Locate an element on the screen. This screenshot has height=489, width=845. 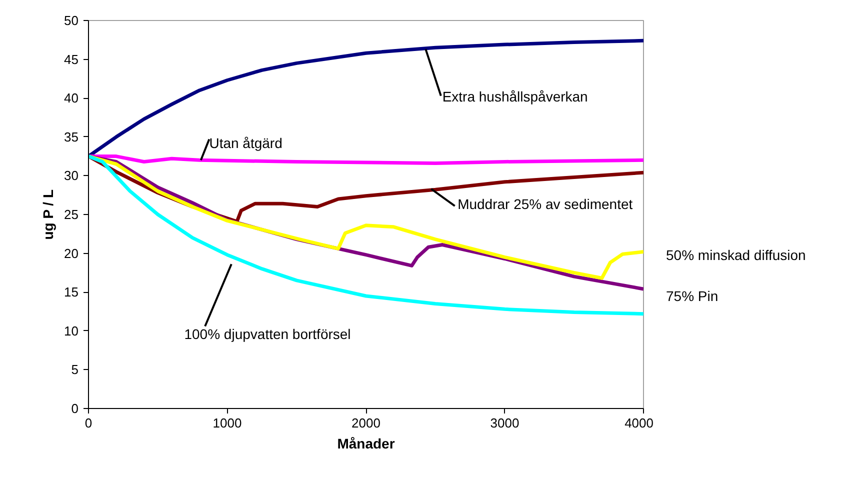
x-tick-label: 2000 is located at coordinates (366, 423).